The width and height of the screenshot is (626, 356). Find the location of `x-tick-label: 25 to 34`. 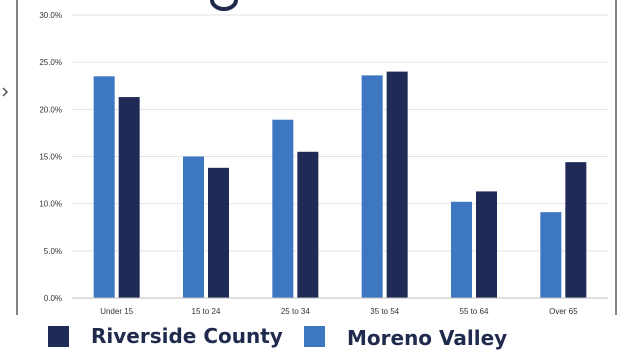

x-tick-label: 25 to 34 is located at coordinates (295, 311).